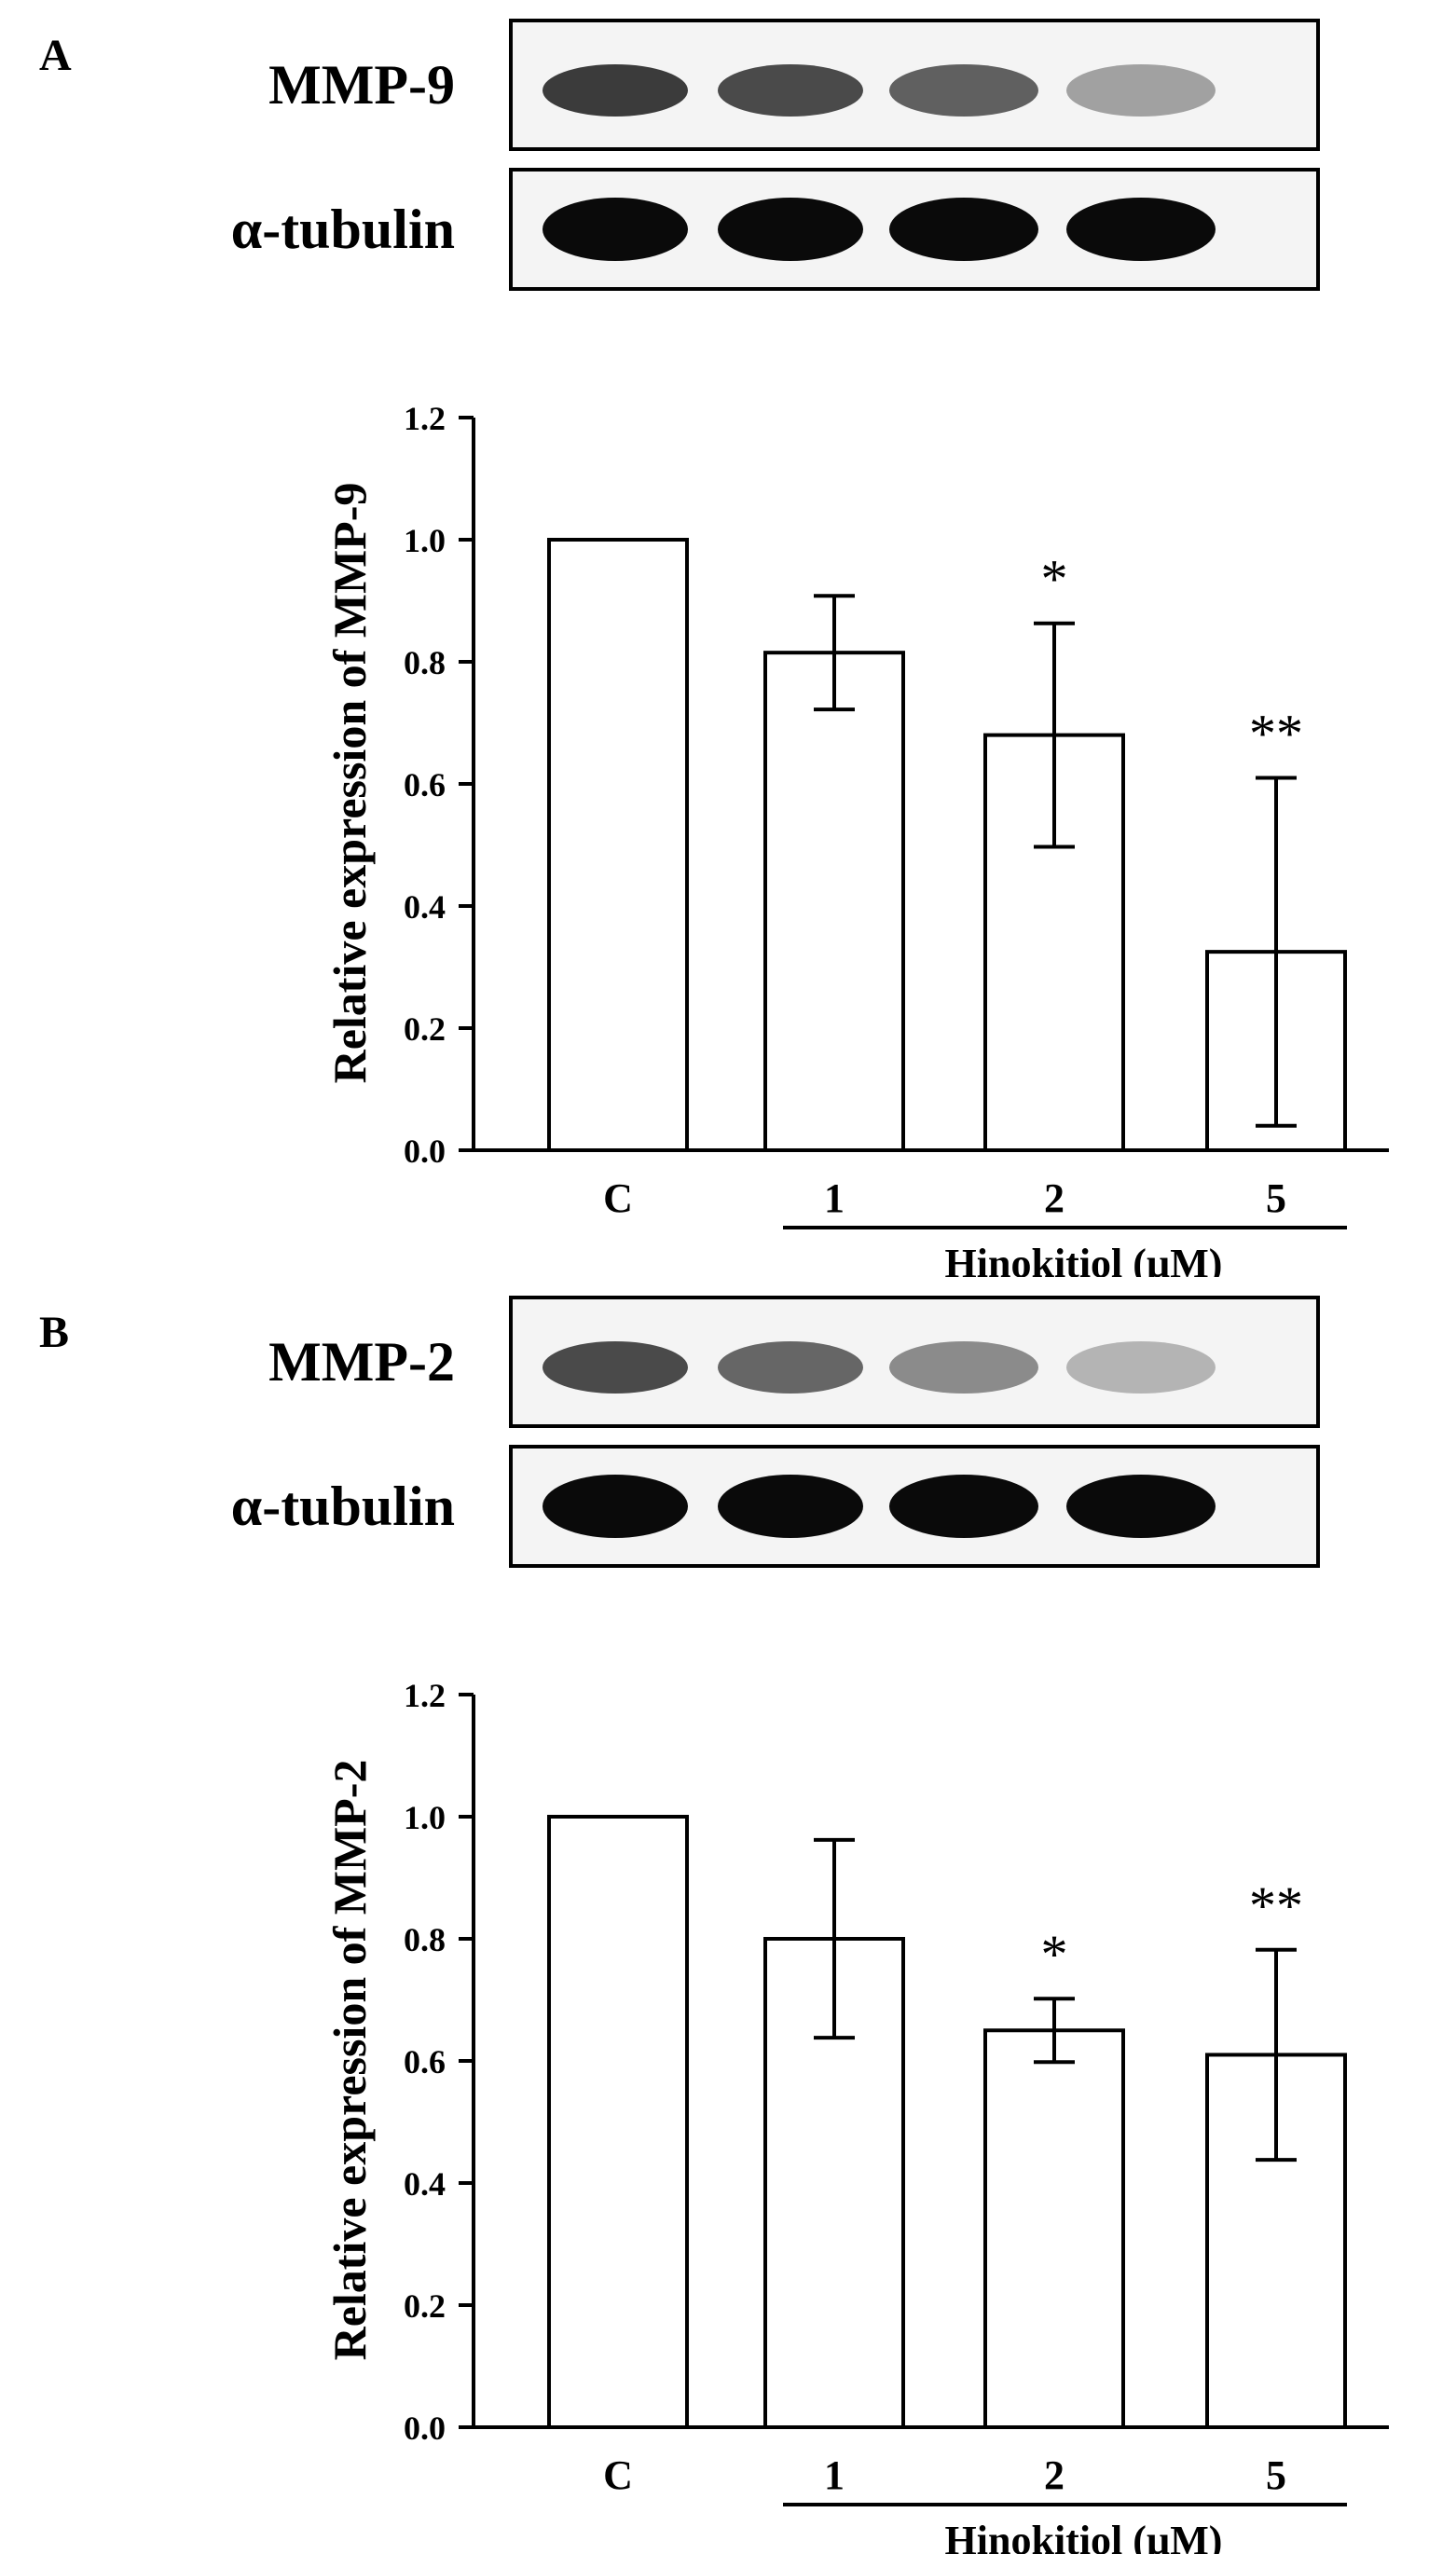 This screenshot has height=2554, width=1456. I want to click on panel-label: A, so click(55, 56).